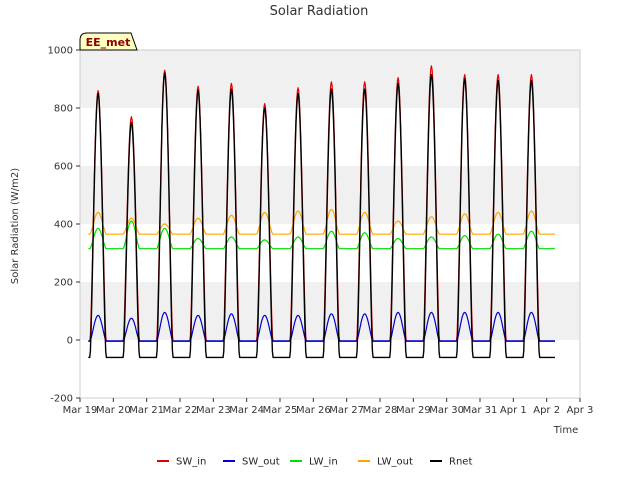  I want to click on legend-label-lw-out: LW_out, so click(395, 462).